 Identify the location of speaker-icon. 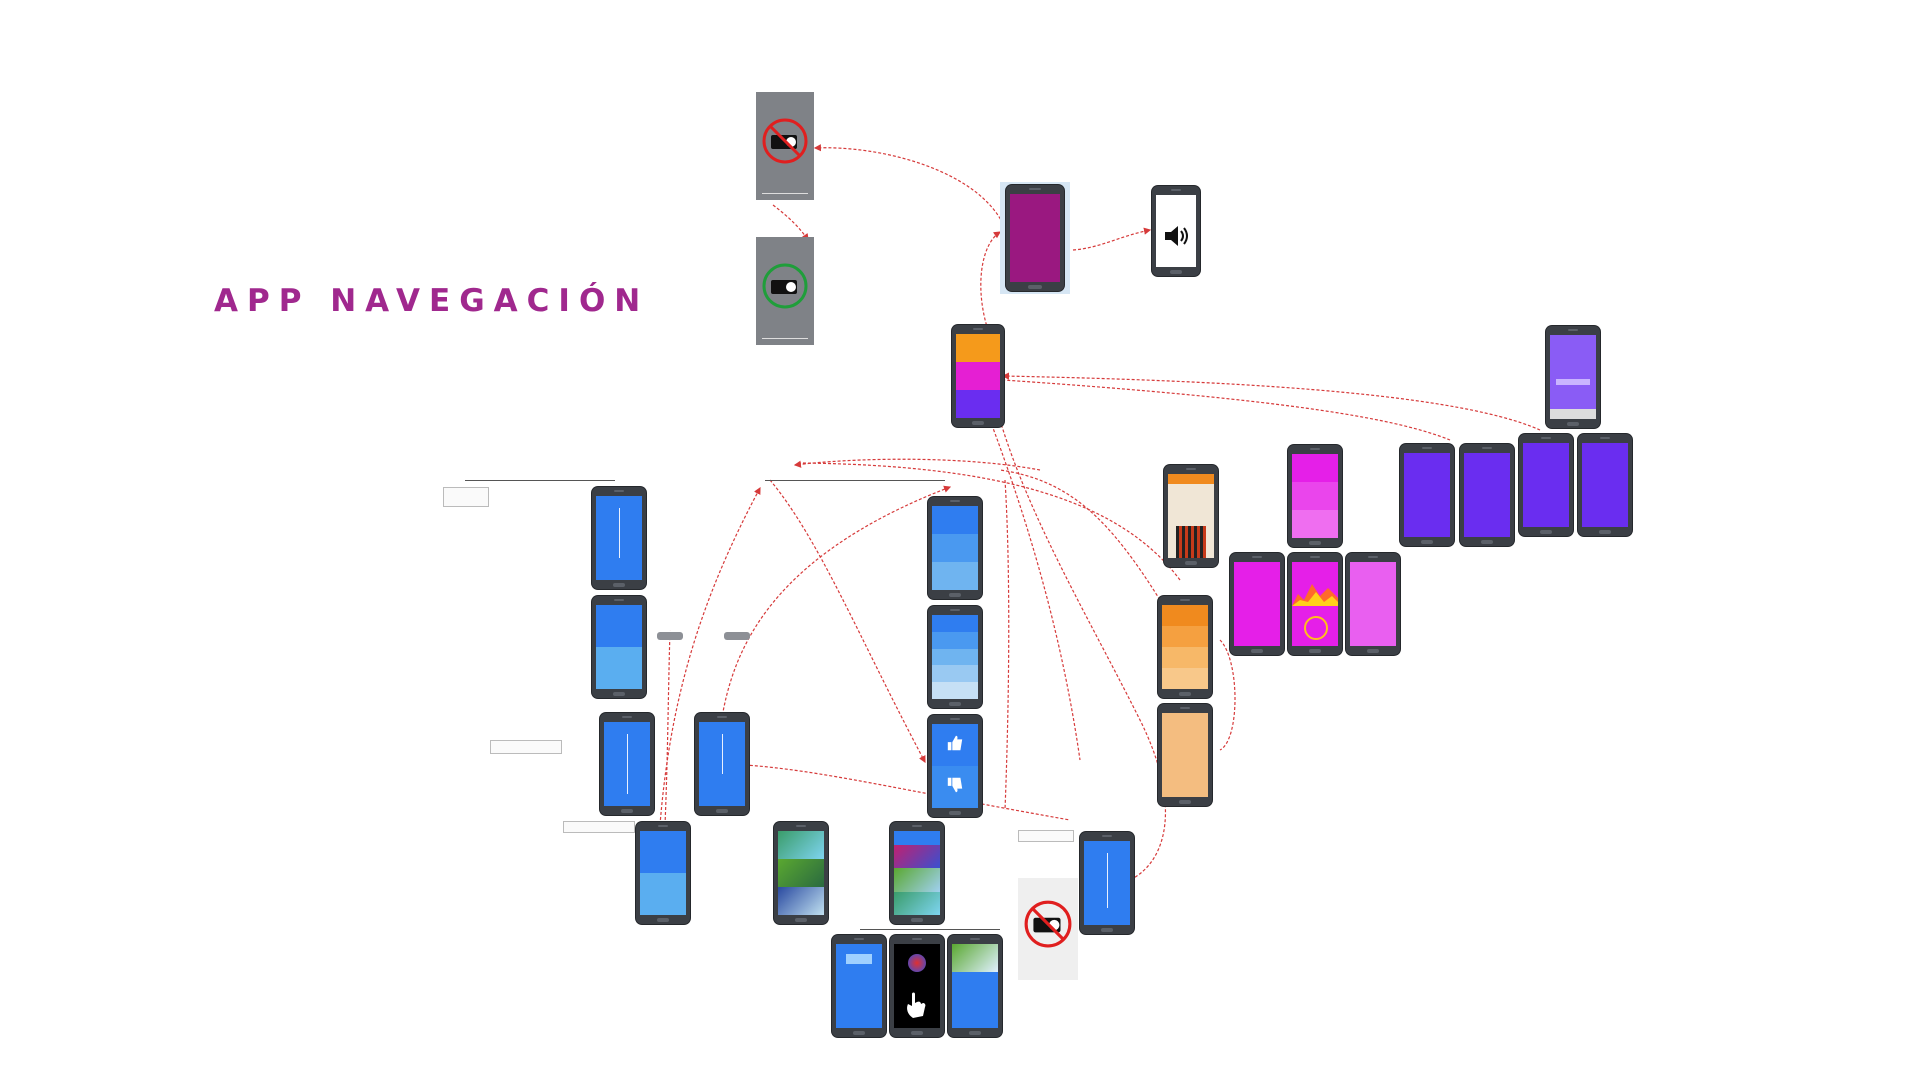
(1176, 236).